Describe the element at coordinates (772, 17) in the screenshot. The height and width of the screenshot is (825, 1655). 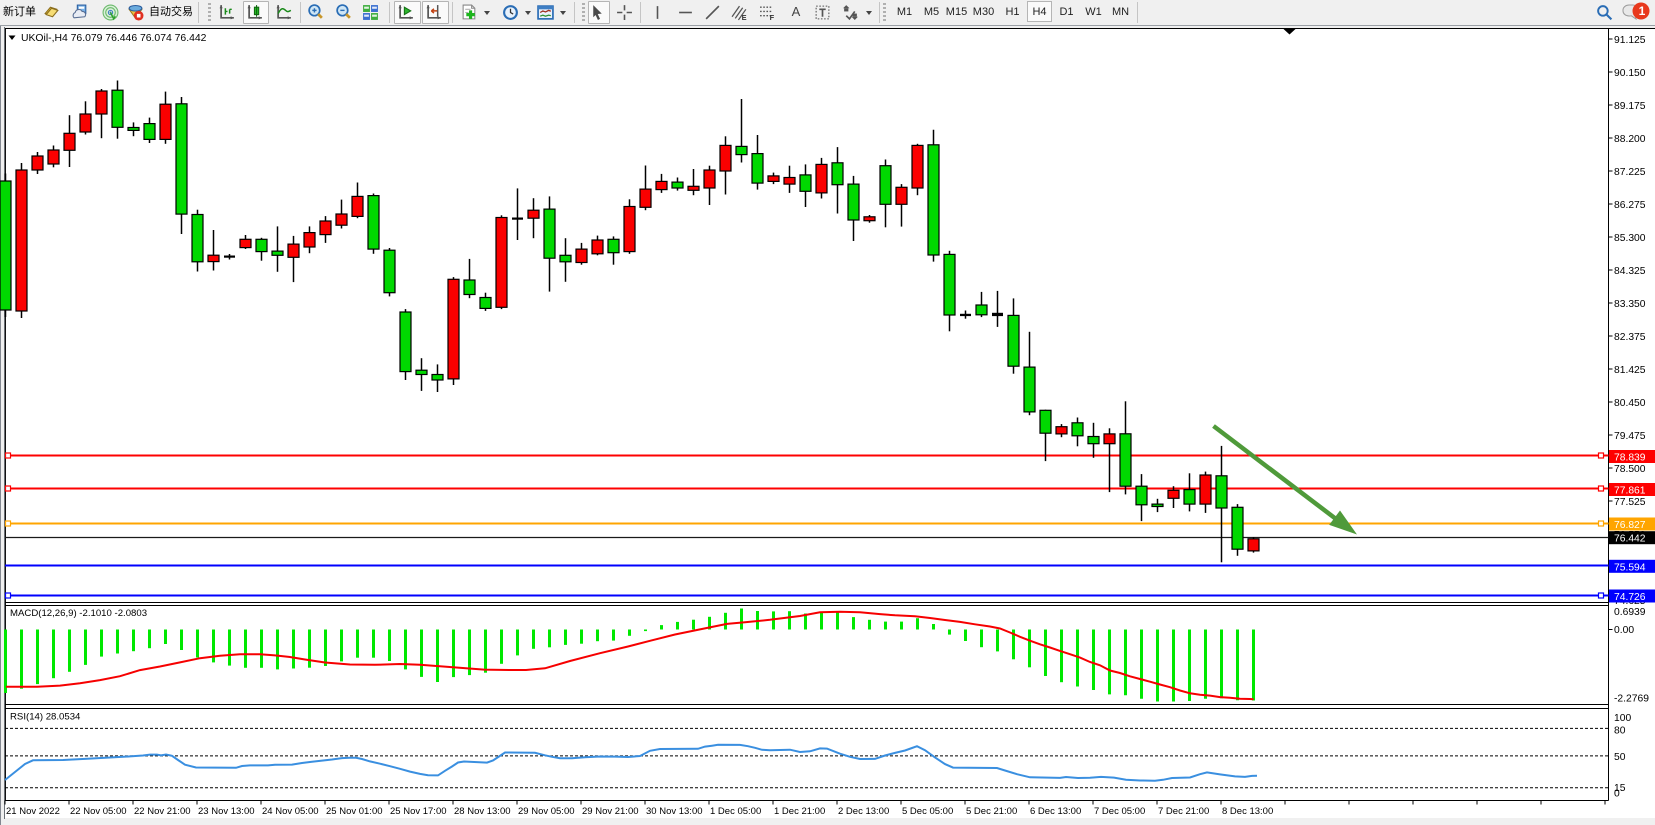
I see `svg-text: F` at that location.